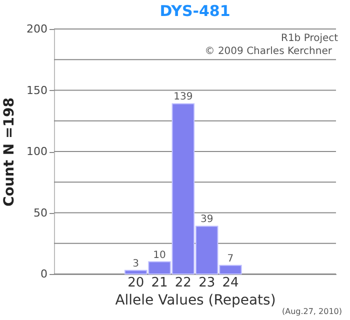  What do you see at coordinates (183, 283) in the screenshot?
I see `x-tick-label: 22` at bounding box center [183, 283].